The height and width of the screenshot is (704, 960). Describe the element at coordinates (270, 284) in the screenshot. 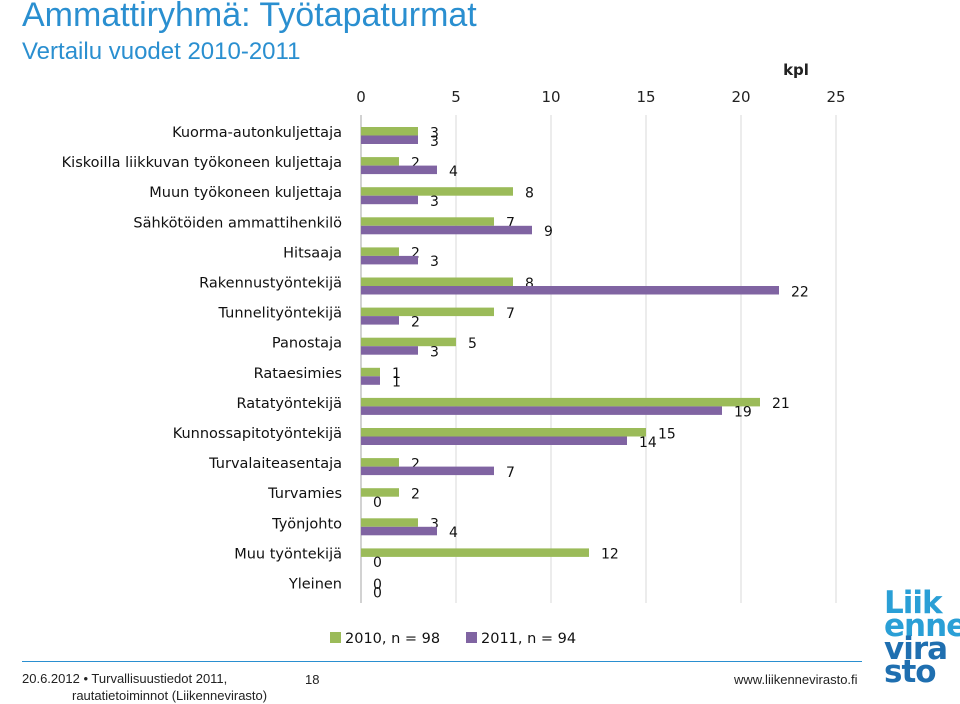

I see `category-label: Rakennustyöntekijä` at that location.